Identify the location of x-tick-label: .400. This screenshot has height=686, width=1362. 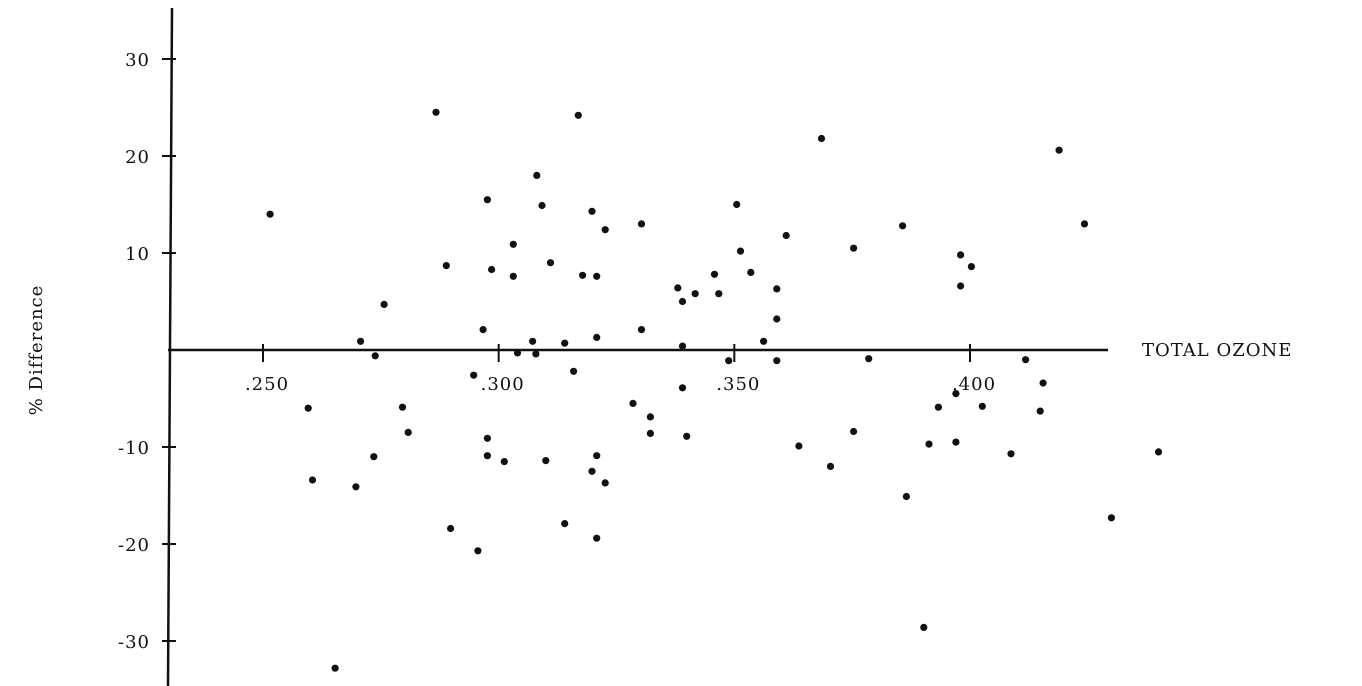
(974, 384).